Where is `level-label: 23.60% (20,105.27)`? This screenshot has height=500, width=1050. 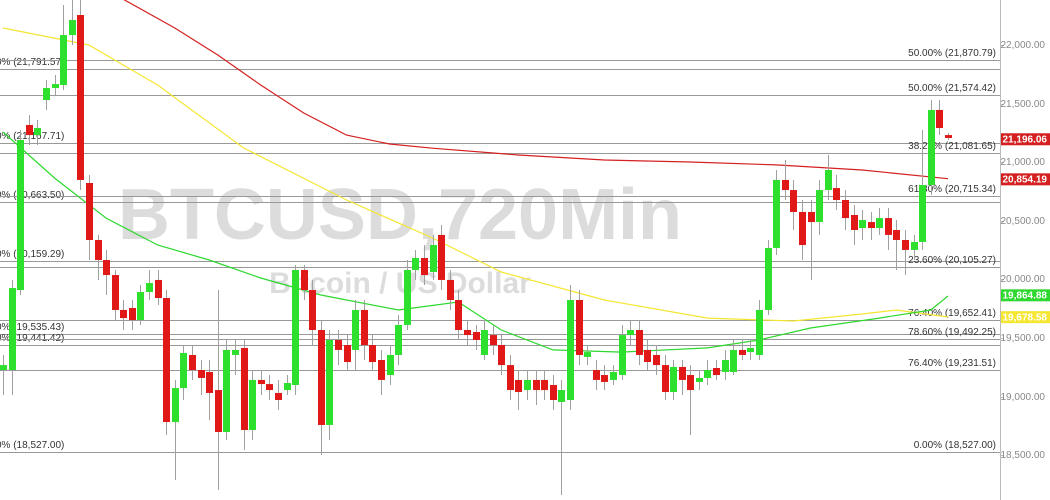 level-label: 23.60% (20,105.27) is located at coordinates (952, 260).